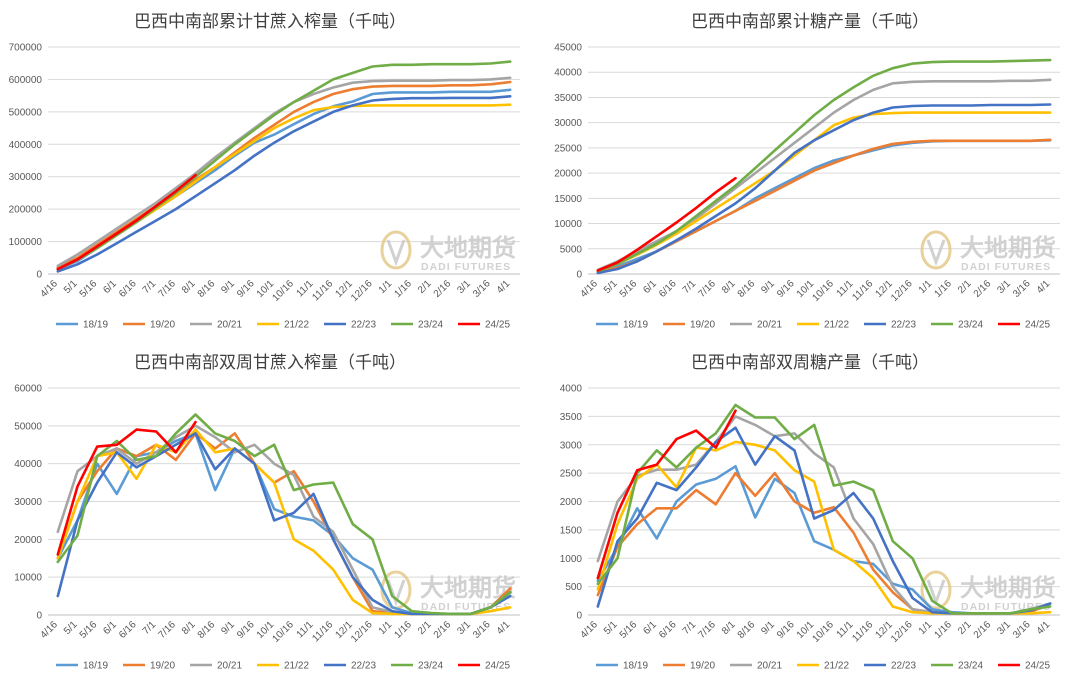  I want to click on y-tick-label: 30000, so click(28, 502).